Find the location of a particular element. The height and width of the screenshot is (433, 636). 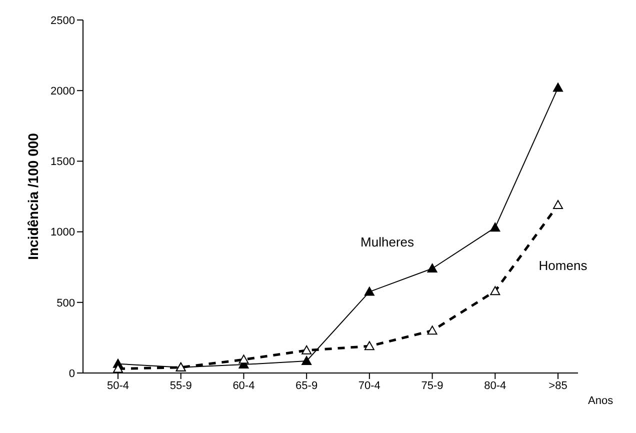

x-tick-label: 55-9 is located at coordinates (181, 386).